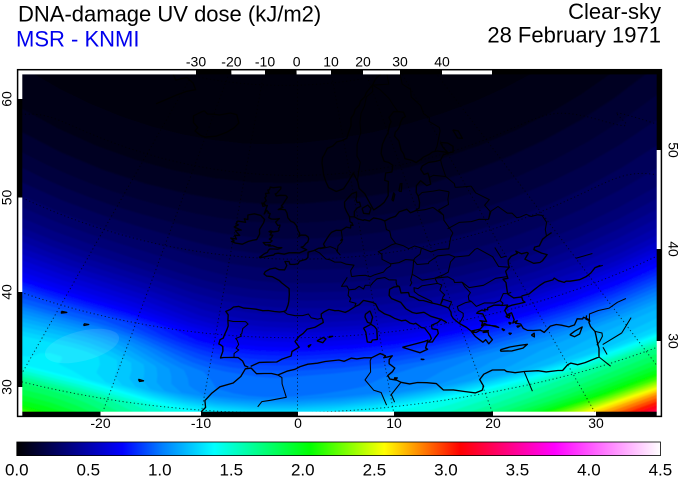 This screenshot has width=678, height=480. What do you see at coordinates (77, 39) in the screenshot?
I see `svg-text: MSR - KNMI` at bounding box center [77, 39].